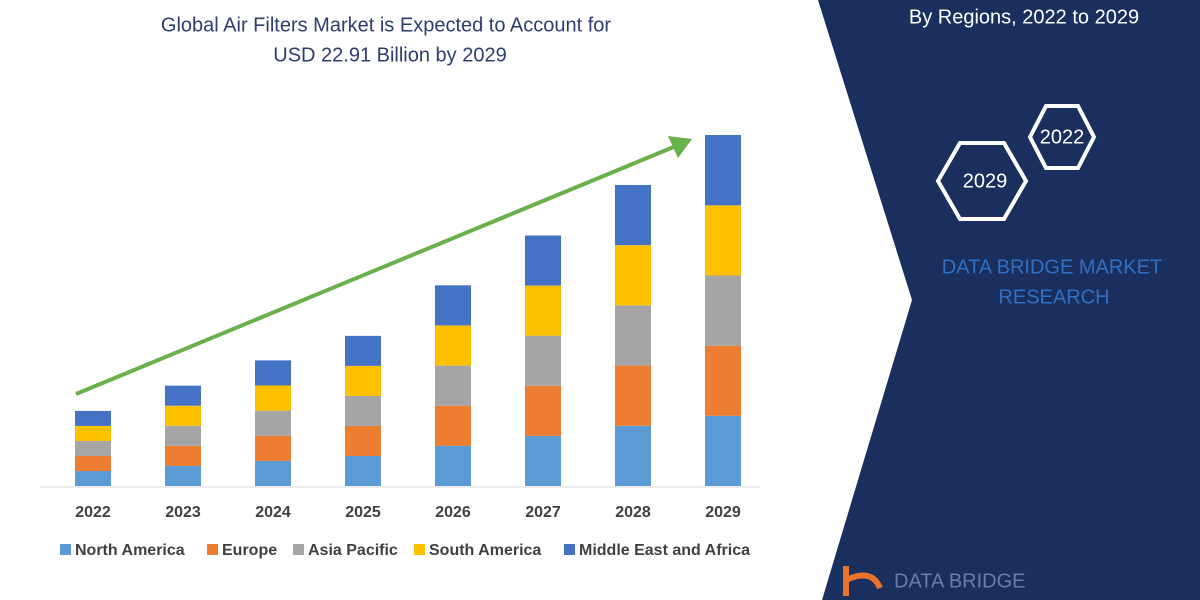  What do you see at coordinates (723, 512) in the screenshot?
I see `x-tick-label: 2029` at bounding box center [723, 512].